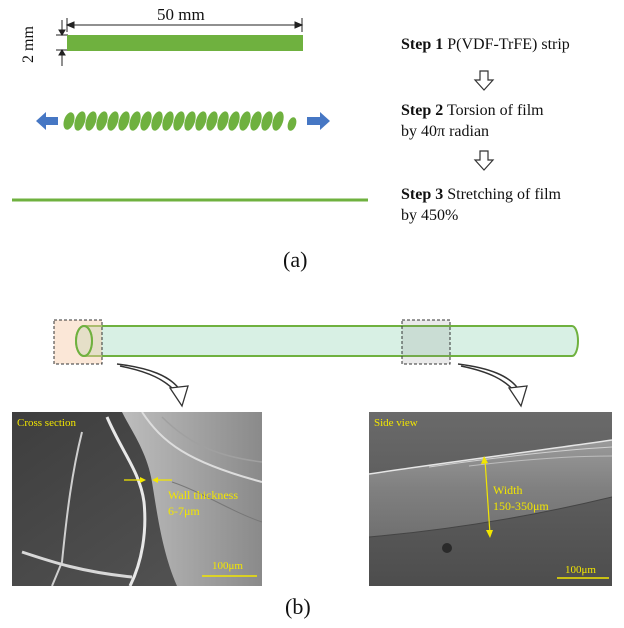 This screenshot has height=628, width=624. I want to click on cross-section-highlight, so click(78, 342).